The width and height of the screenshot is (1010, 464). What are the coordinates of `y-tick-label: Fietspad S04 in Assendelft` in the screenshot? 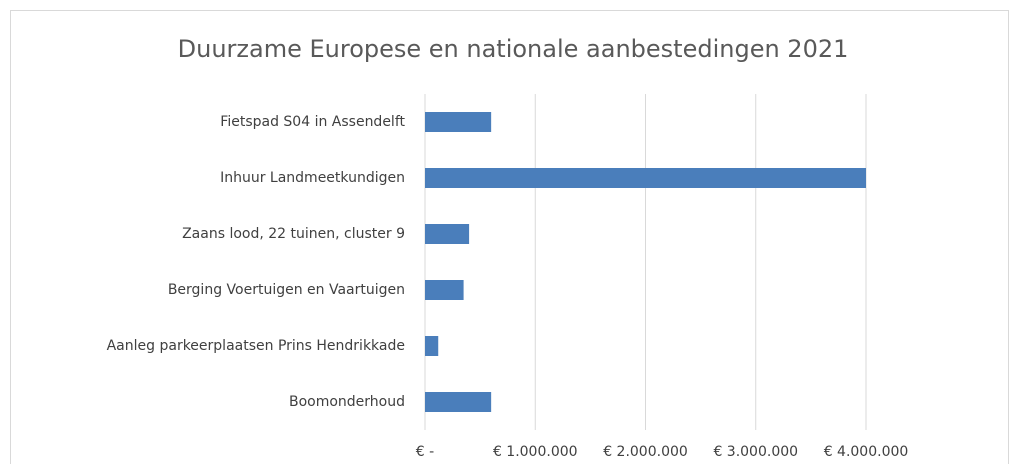 It's located at (312, 122).